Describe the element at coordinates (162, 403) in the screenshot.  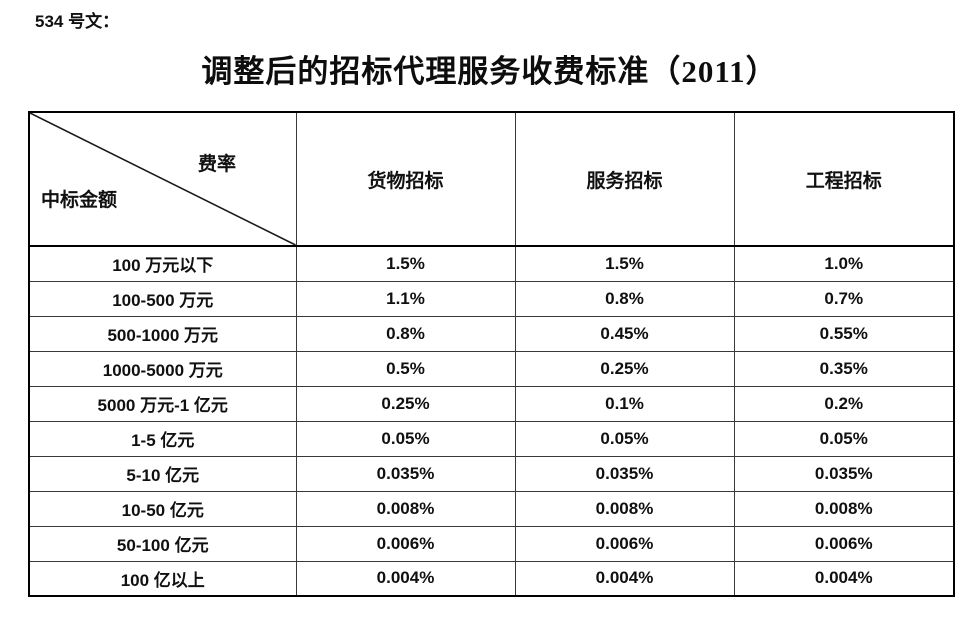
I see `amount-cell: 5000 万元-1 亿元` at that location.